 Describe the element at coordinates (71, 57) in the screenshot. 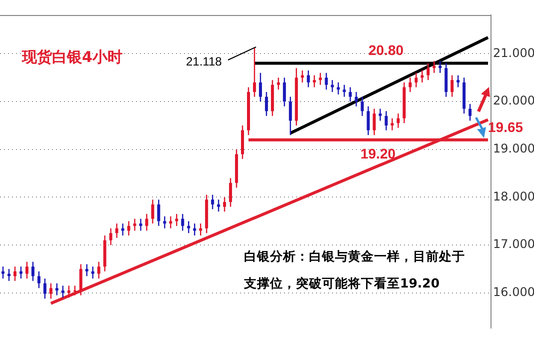

I see `text: 现货白银4小时` at that location.